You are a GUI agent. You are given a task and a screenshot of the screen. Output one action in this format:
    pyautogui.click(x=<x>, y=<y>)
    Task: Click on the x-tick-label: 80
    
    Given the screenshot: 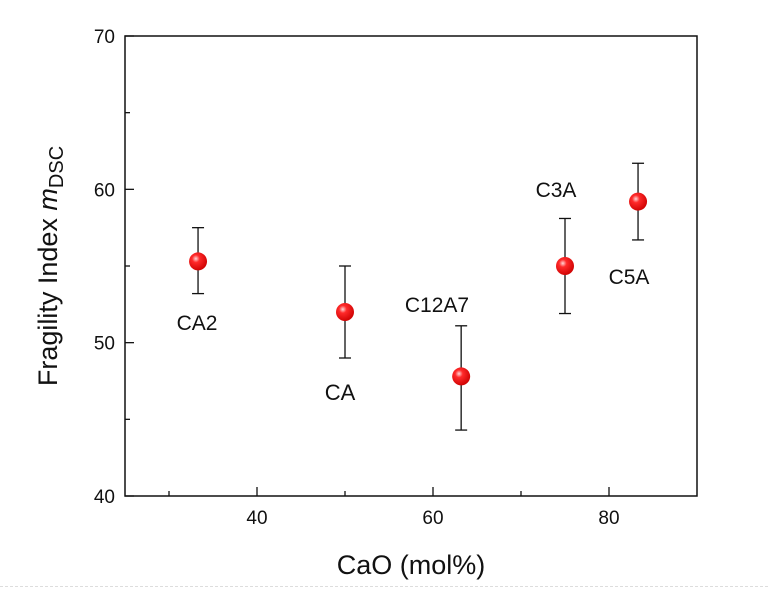 What is the action you would take?
    pyautogui.click(x=608, y=518)
    